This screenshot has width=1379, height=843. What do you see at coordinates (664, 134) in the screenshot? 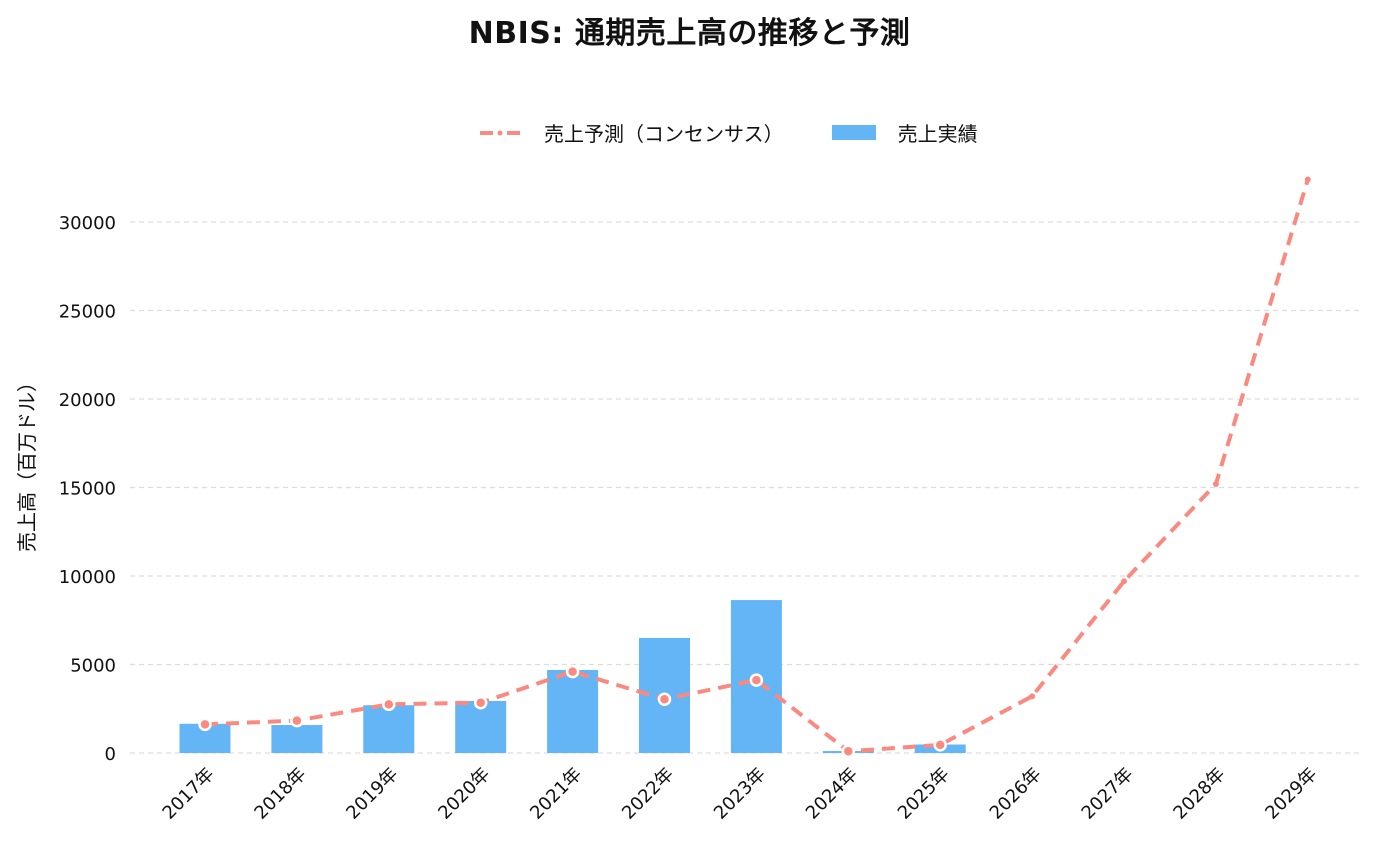
I see `legend-label-forecast: 売上予測（コンセンサス）` at bounding box center [664, 134].